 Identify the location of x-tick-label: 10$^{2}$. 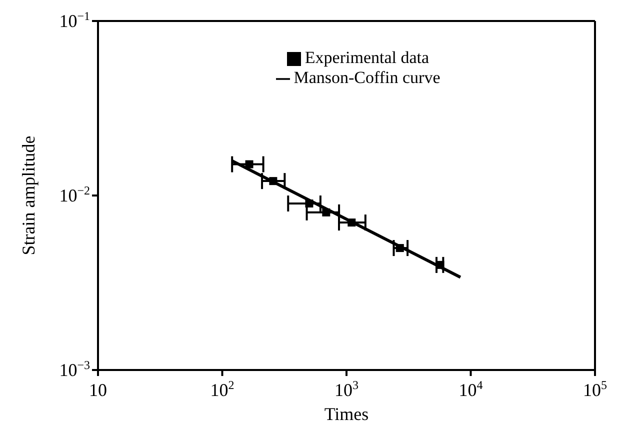
(222, 389).